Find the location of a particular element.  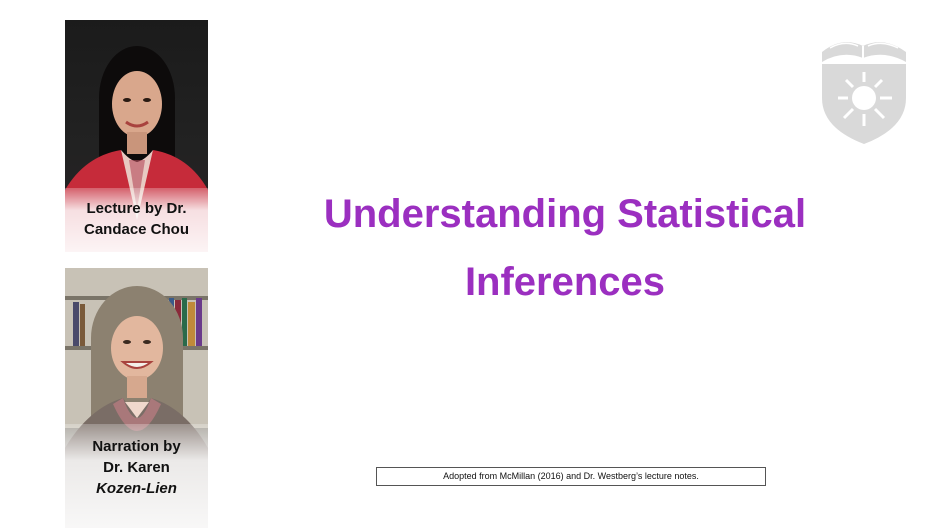

narrator-caption: Narration by Dr. Karen Kozen-Lien is located at coordinates (136, 476).